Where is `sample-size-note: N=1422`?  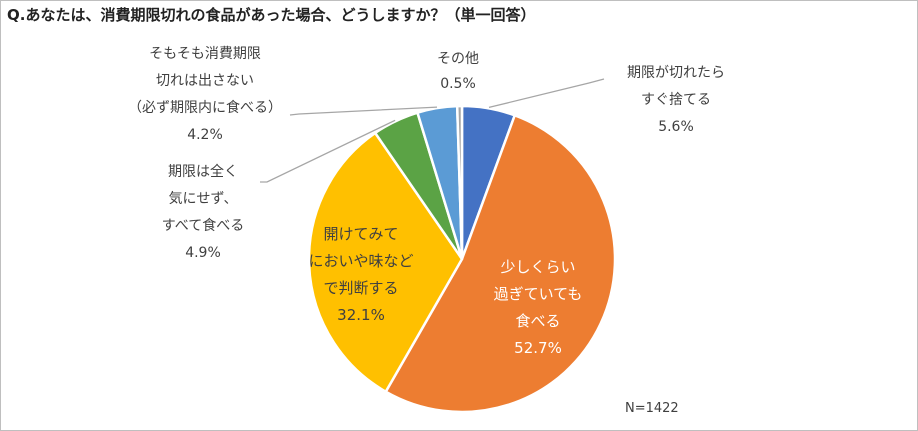
sample-size-note: N=1422 is located at coordinates (652, 408).